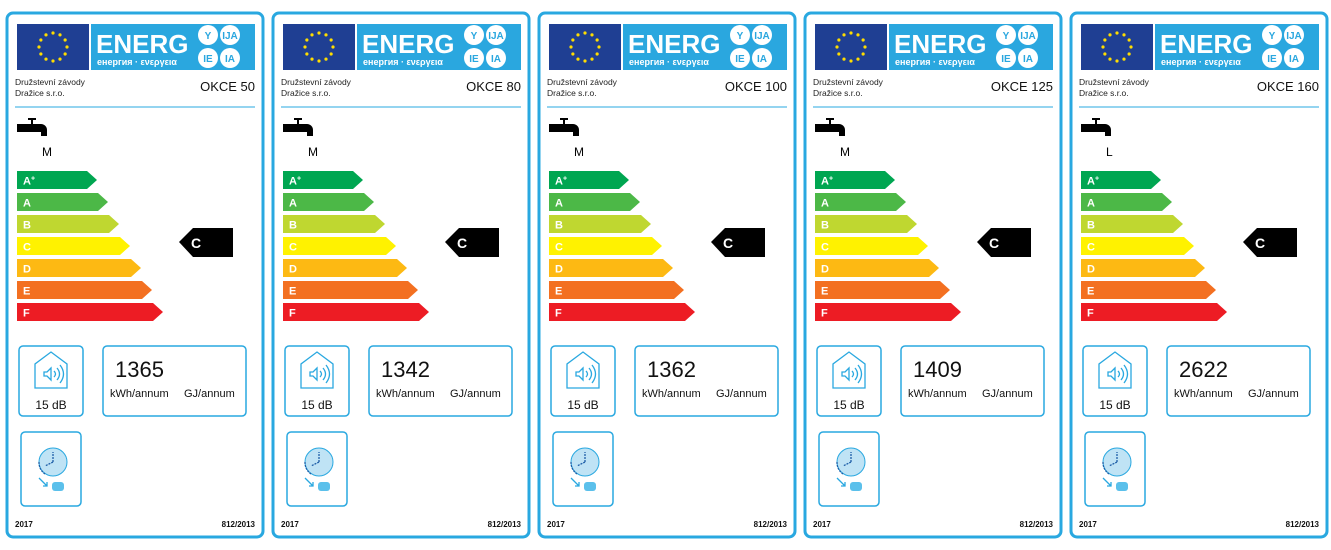 The width and height of the screenshot is (1331, 550). Describe the element at coordinates (1006, 59) in the screenshot. I see `language-code: IE` at that location.